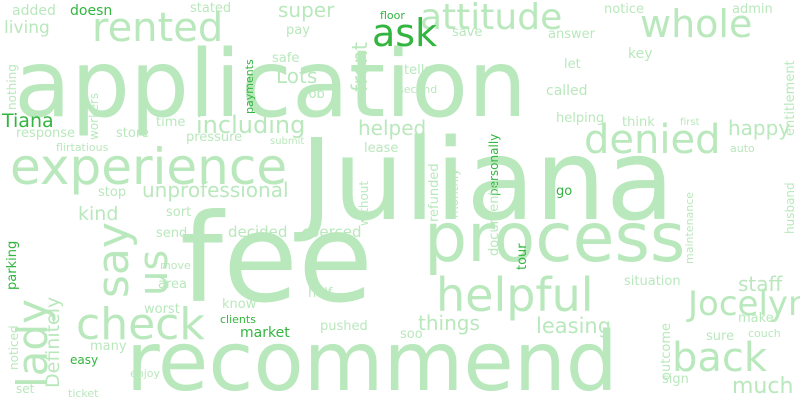  What do you see at coordinates (434, 192) in the screenshot?
I see `word-refunded: refunded` at bounding box center [434, 192].